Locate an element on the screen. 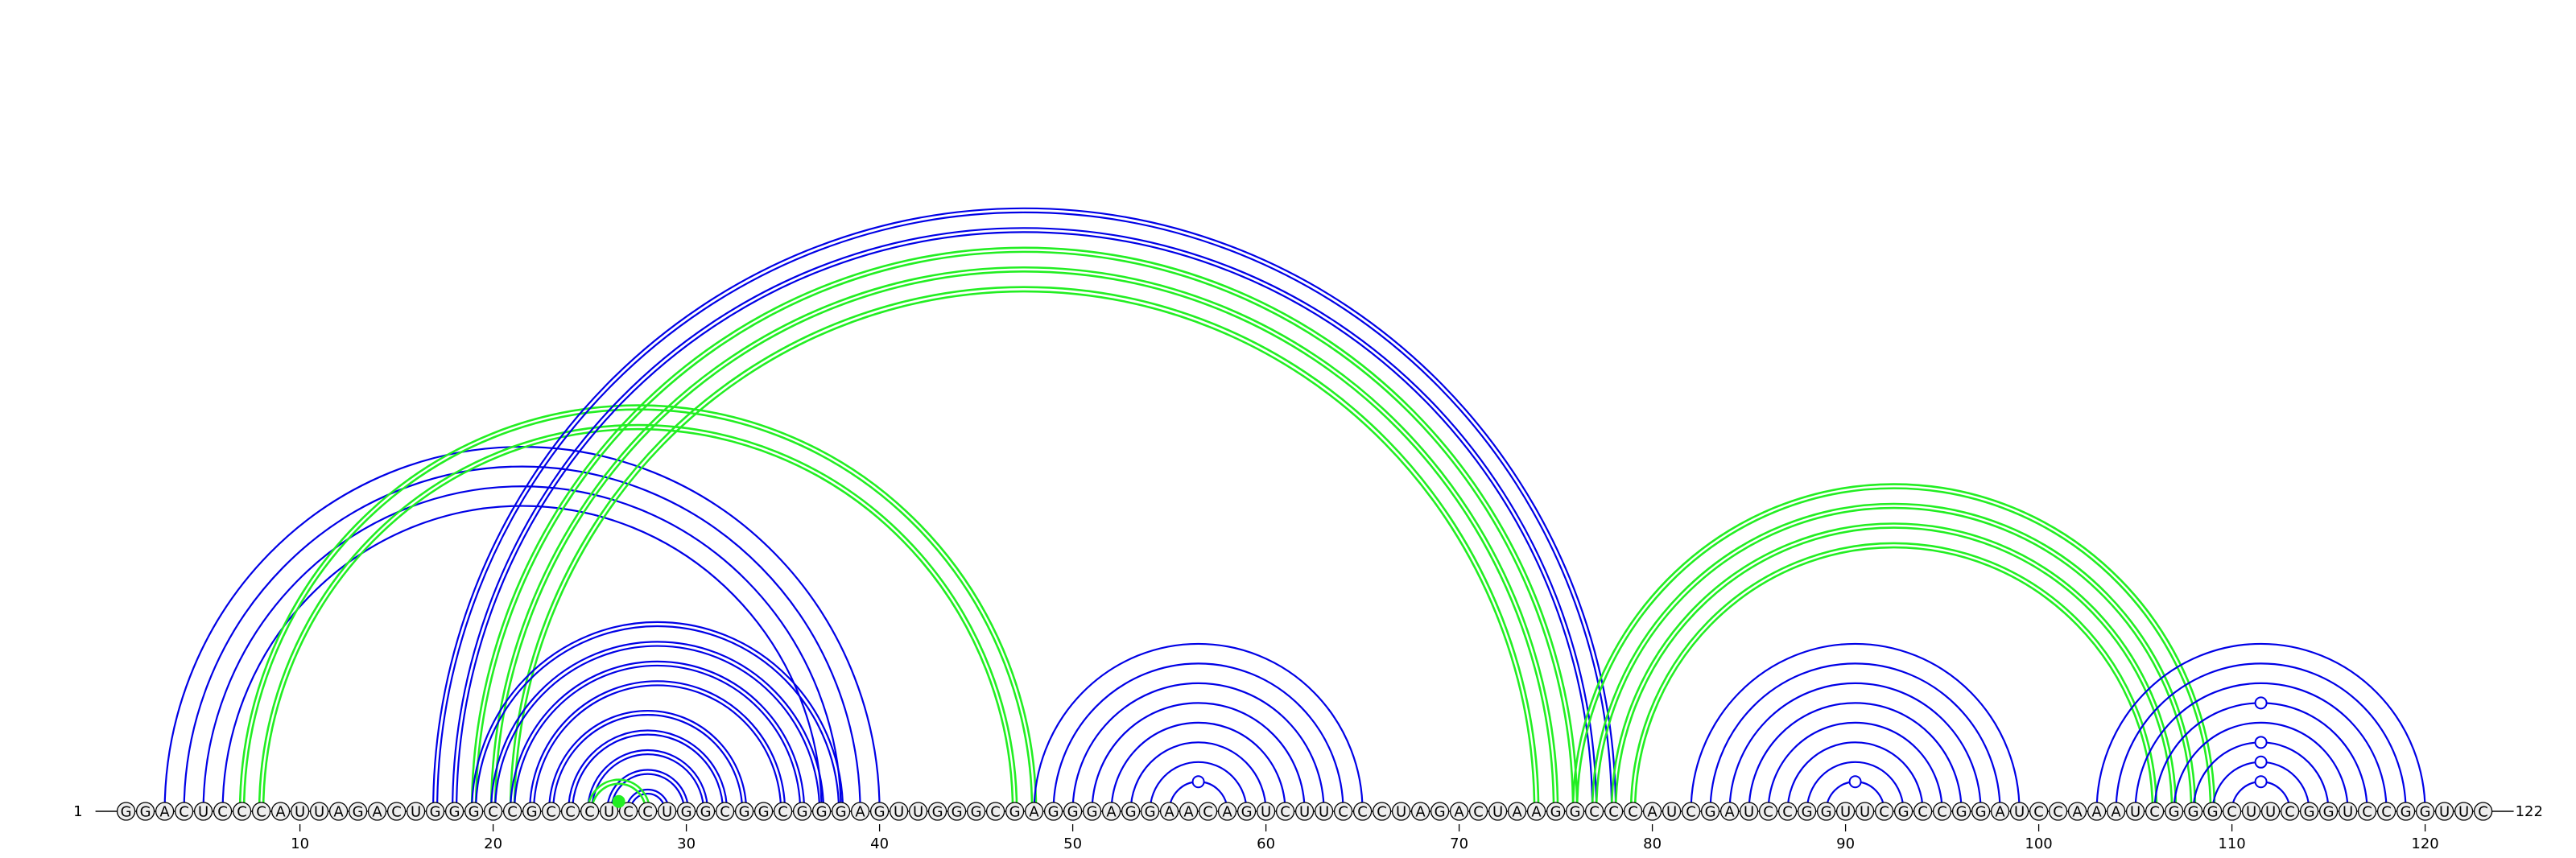  nucleotide-79: C is located at coordinates (1633, 812).